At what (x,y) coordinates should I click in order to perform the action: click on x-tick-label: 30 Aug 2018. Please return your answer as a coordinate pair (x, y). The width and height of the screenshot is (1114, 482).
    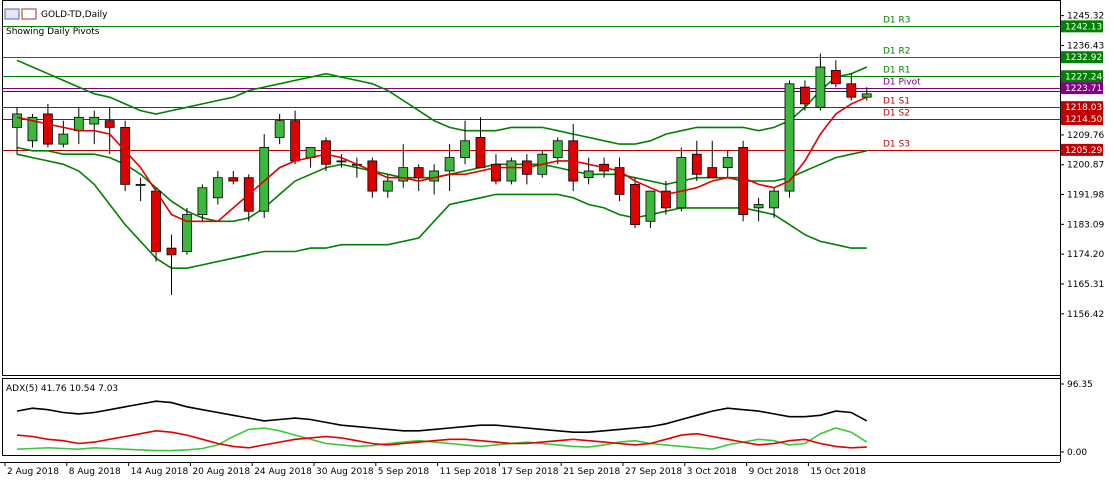
    Looking at the image, I should click on (345, 472).